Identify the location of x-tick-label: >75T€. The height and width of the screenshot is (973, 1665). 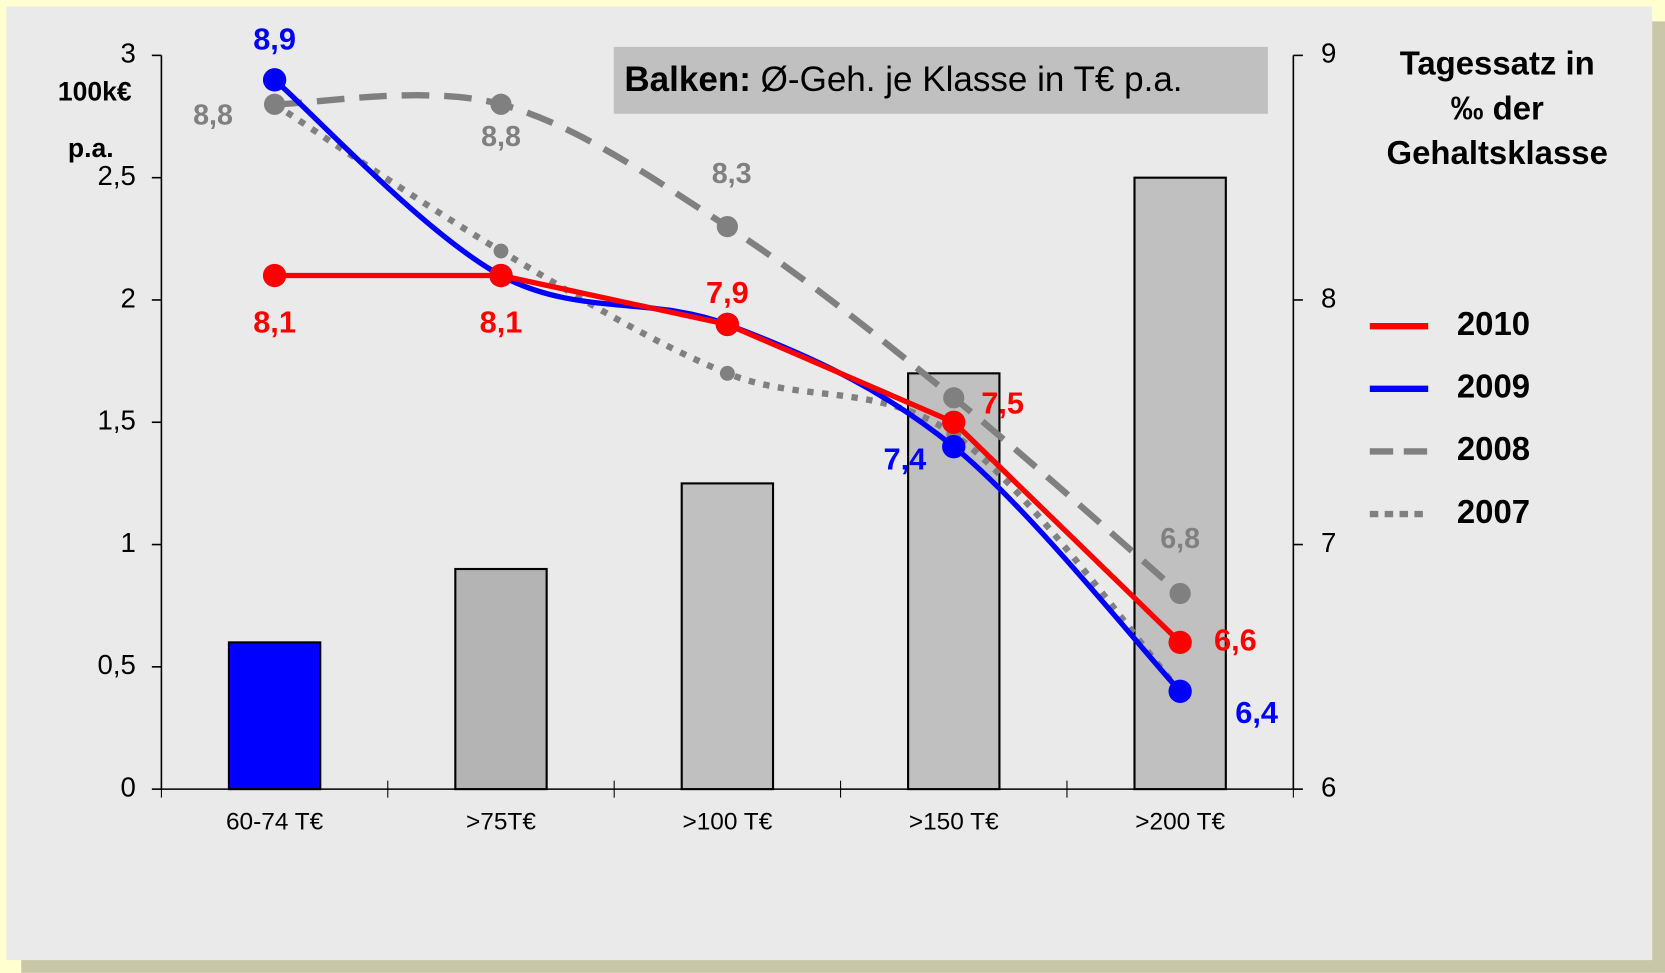
(501, 822).